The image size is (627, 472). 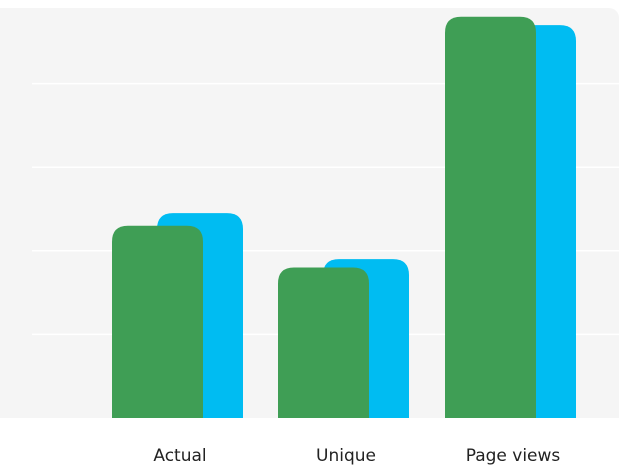 I want to click on category-labels: Actual Unique Page views, so click(x=356, y=456).